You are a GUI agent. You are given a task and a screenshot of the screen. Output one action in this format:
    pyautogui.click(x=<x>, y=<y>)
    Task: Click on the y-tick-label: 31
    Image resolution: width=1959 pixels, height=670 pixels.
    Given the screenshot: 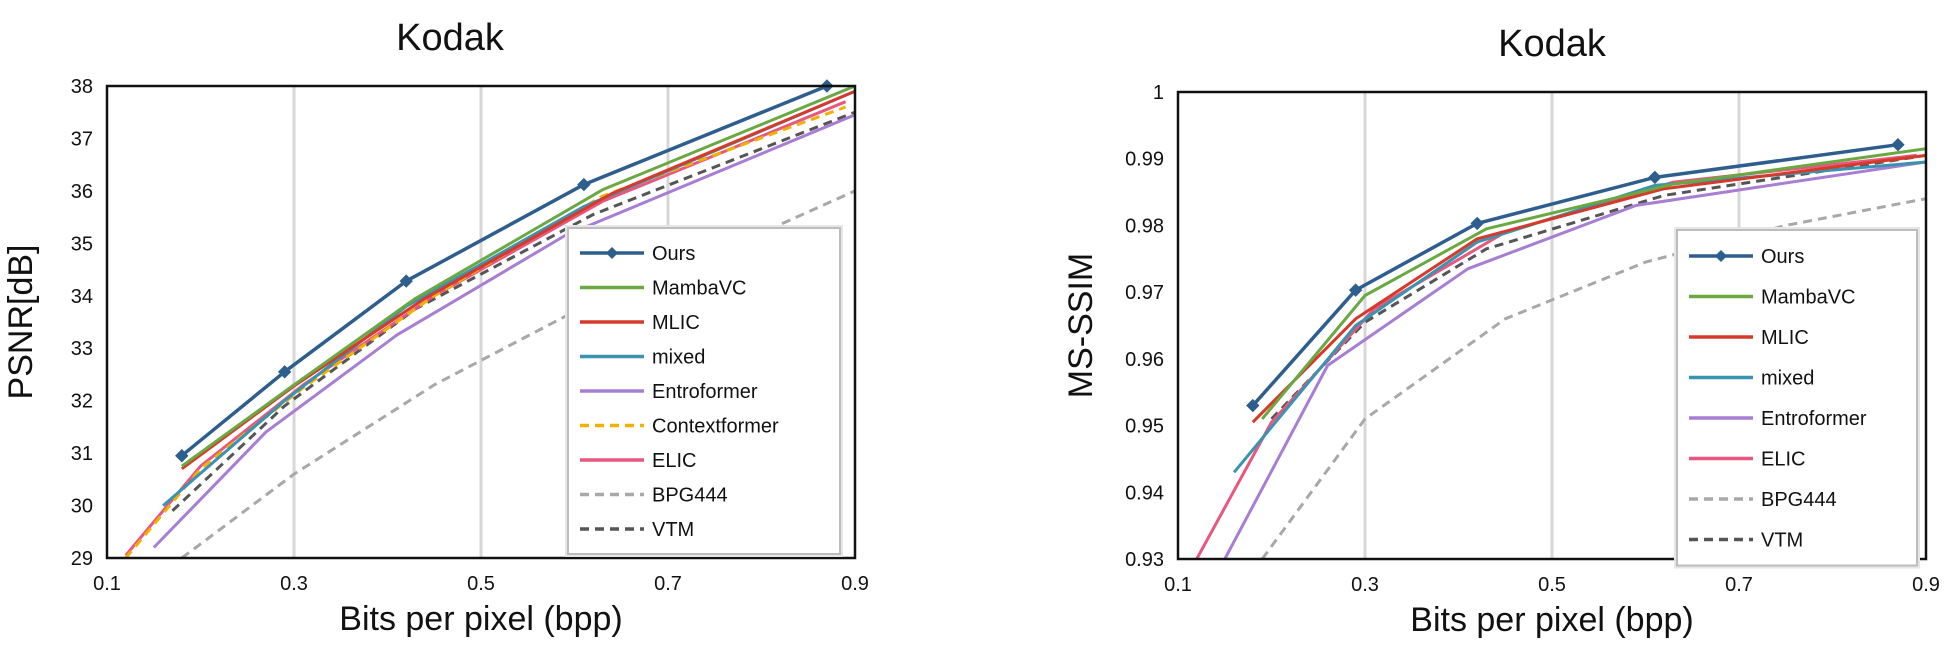 What is the action you would take?
    pyautogui.click(x=82, y=454)
    